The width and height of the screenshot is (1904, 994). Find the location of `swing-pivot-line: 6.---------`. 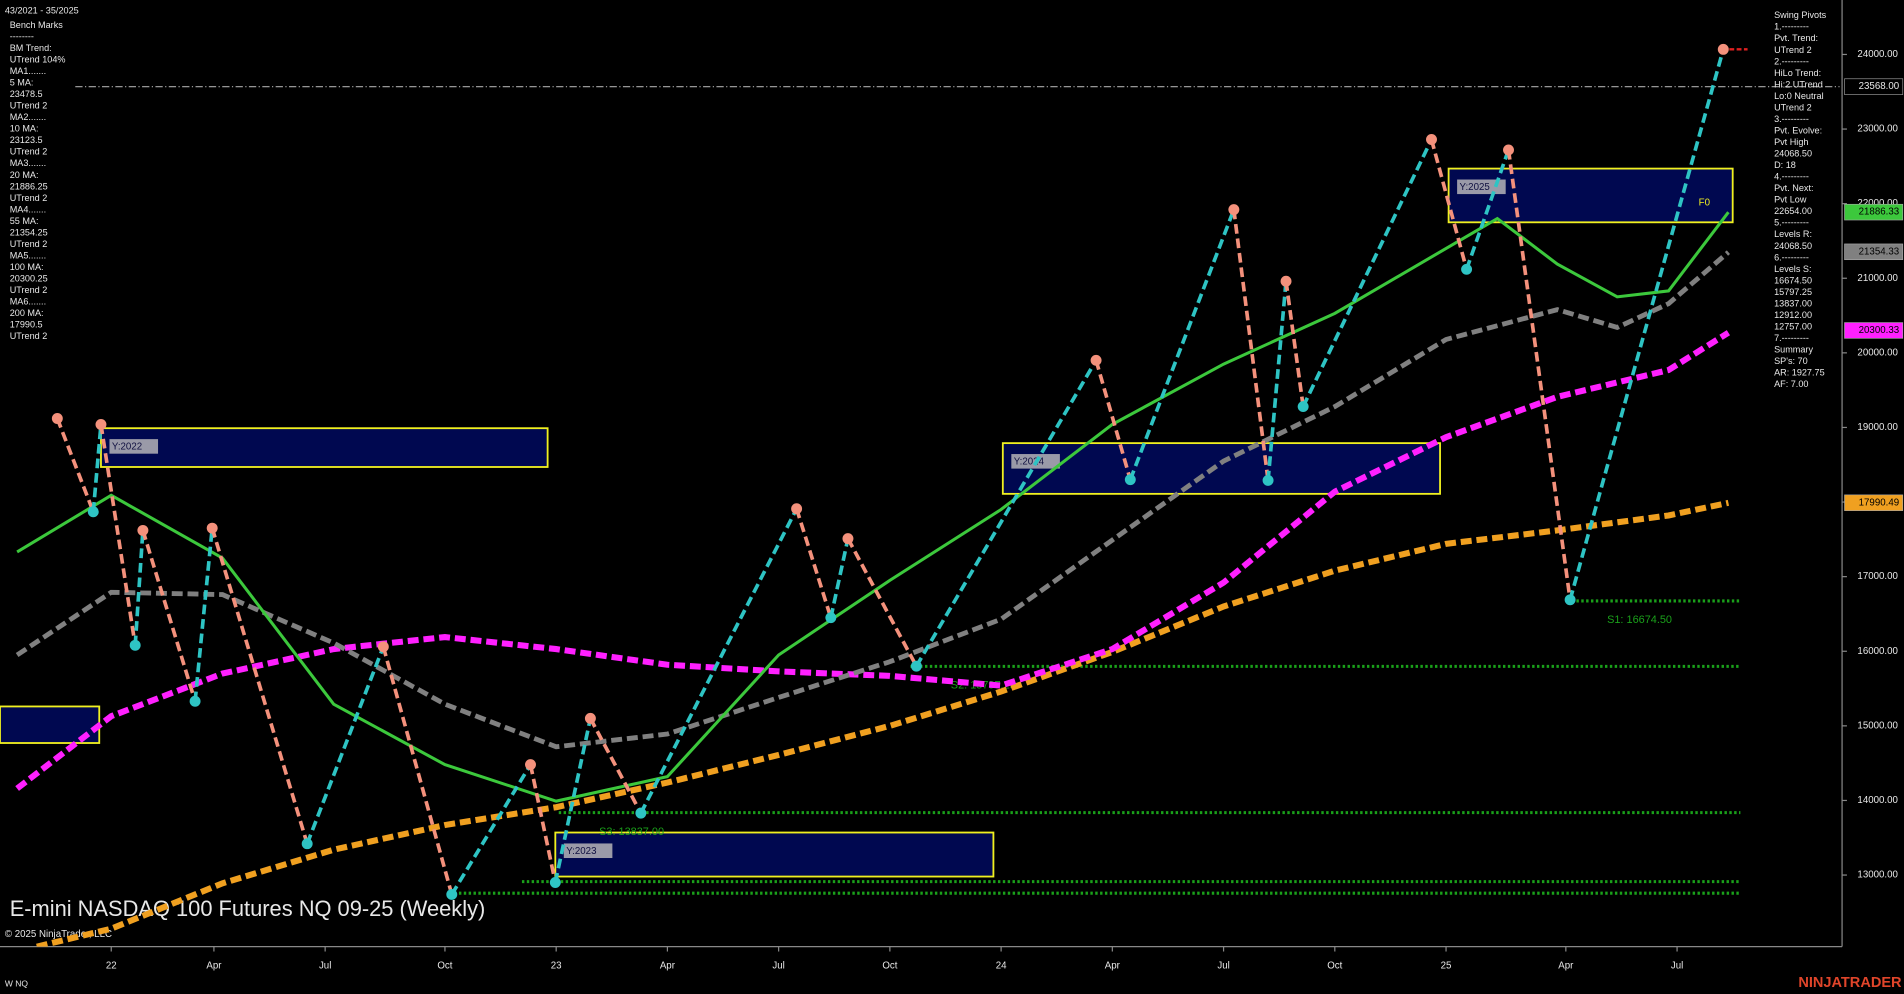

swing-pivot-line: 6.--------- is located at coordinates (1791, 257).